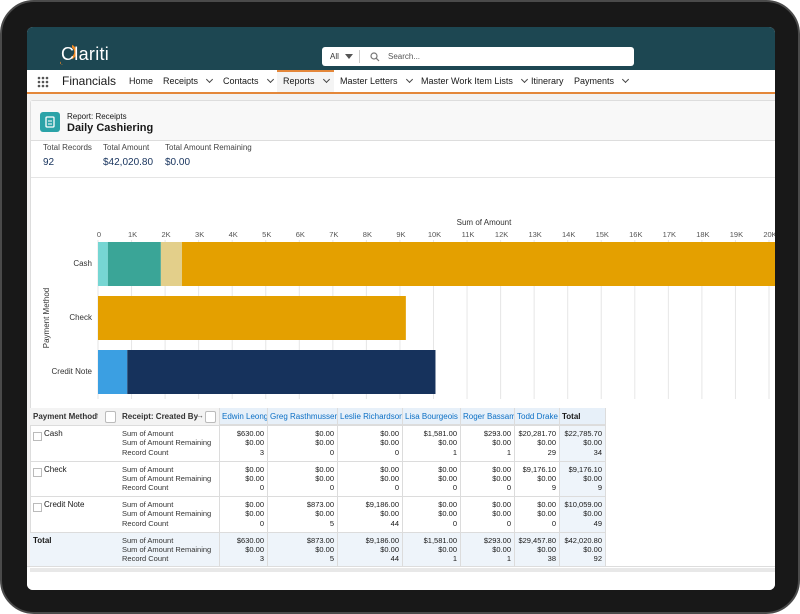  Describe the element at coordinates (594, 81) in the screenshot. I see `tab-label: Payments` at that location.